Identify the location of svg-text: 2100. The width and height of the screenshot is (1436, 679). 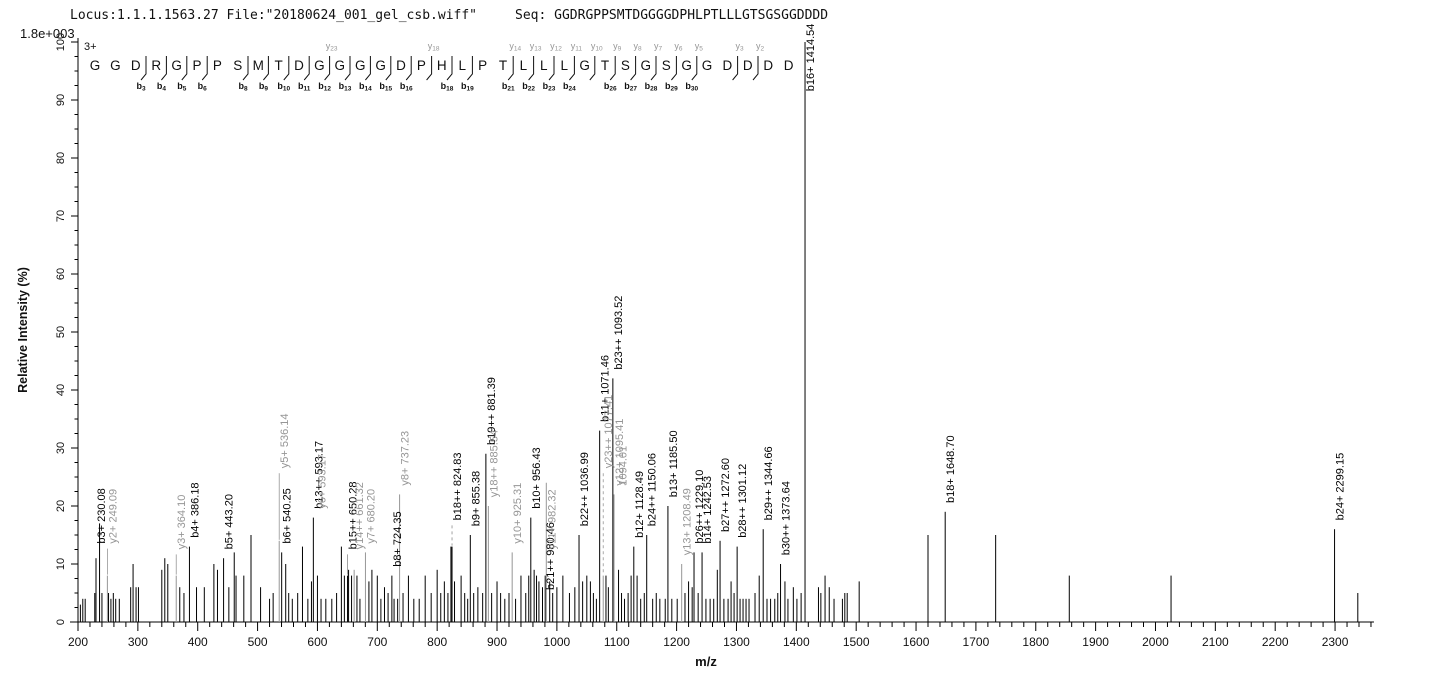
(1215, 642).